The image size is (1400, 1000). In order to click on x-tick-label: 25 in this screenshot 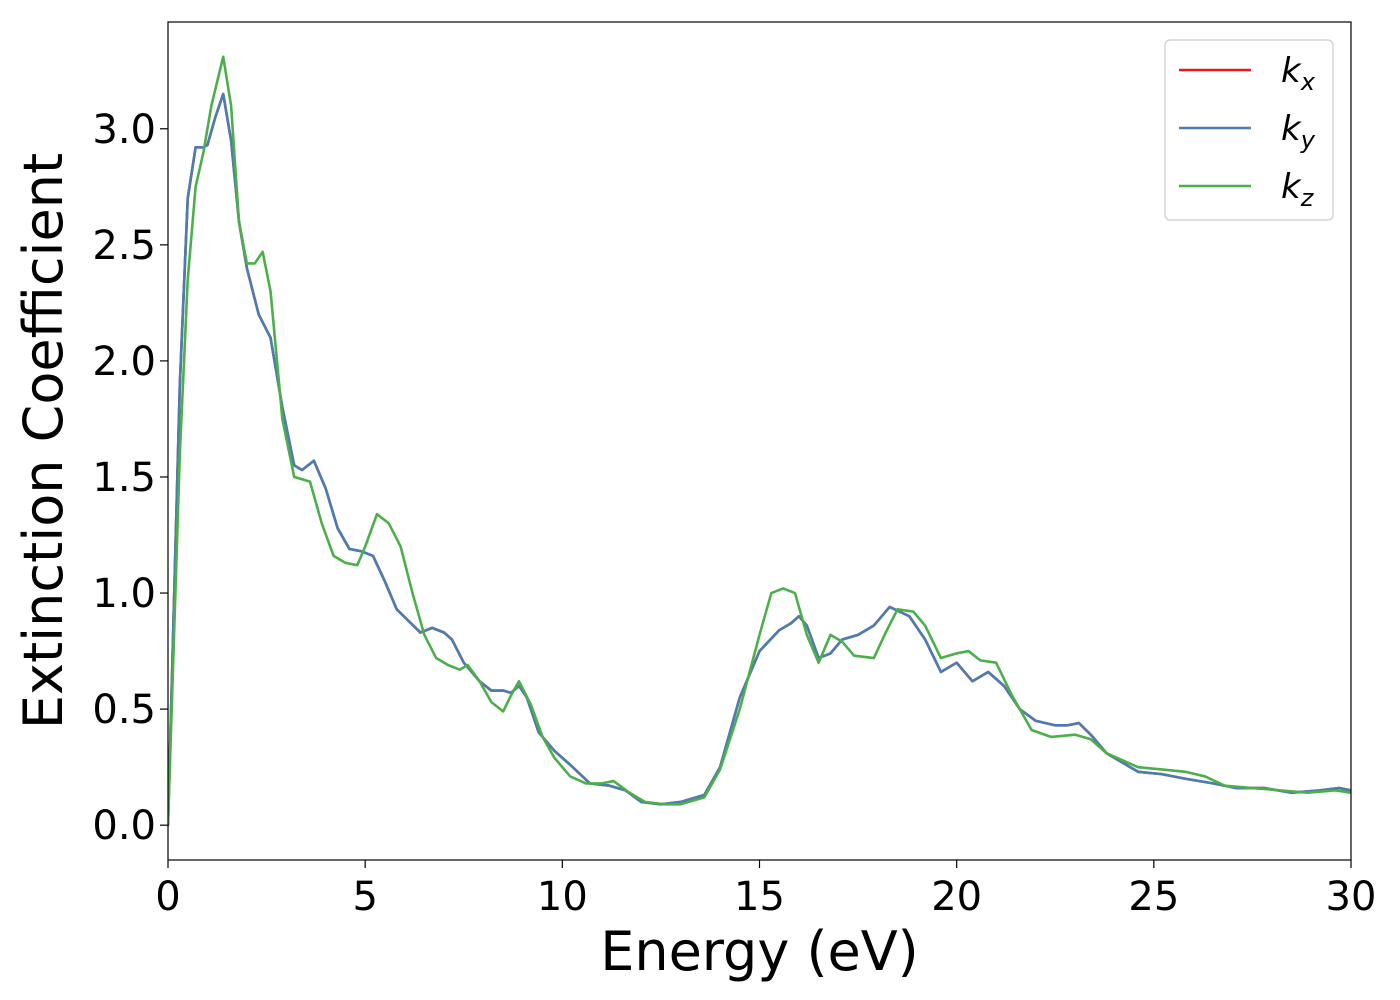, I will do `click(1153, 897)`.